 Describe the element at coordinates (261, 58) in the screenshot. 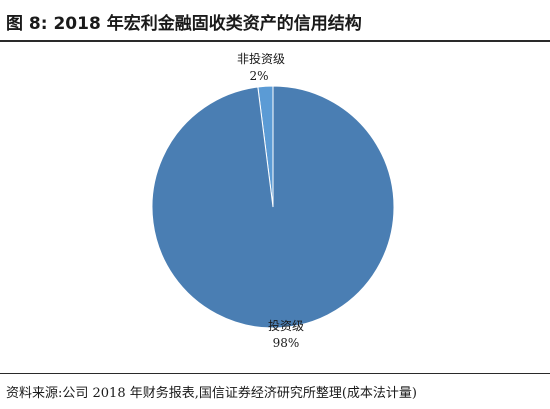

I see `slice-label-non-investment-grade-name: 非投资级` at that location.